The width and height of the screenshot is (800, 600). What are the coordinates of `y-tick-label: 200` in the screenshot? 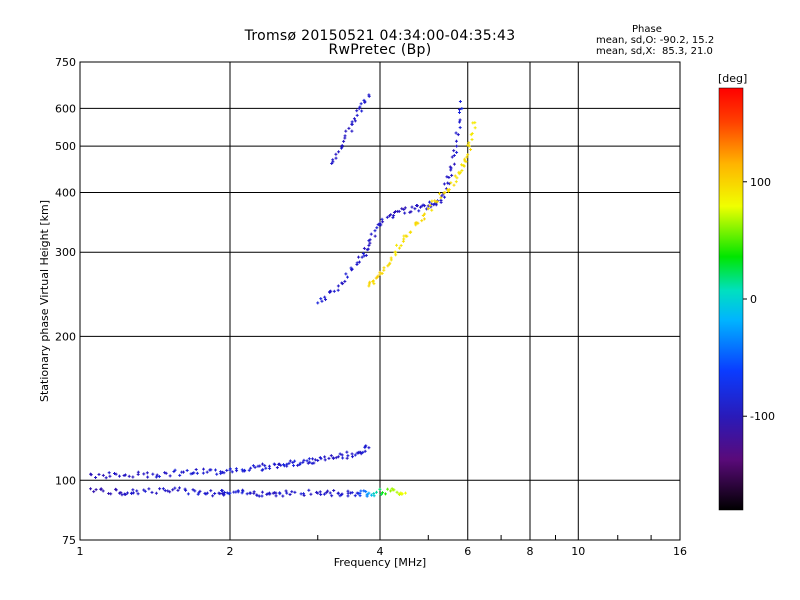 It's located at (65, 336).